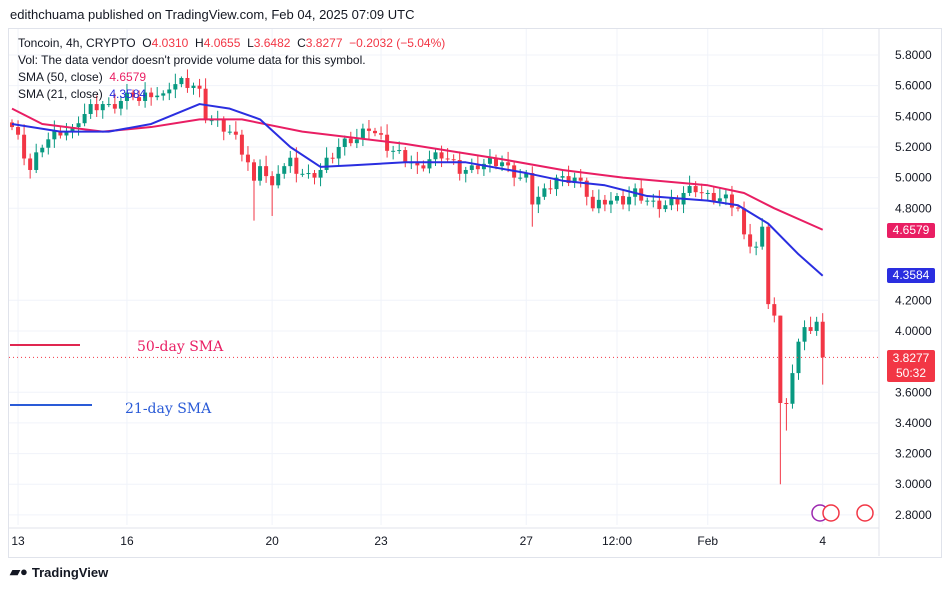 This screenshot has width=949, height=589. Describe the element at coordinates (77, 43) in the screenshot. I see `symbol: Toncoin, 4h, CRYPTO` at that location.